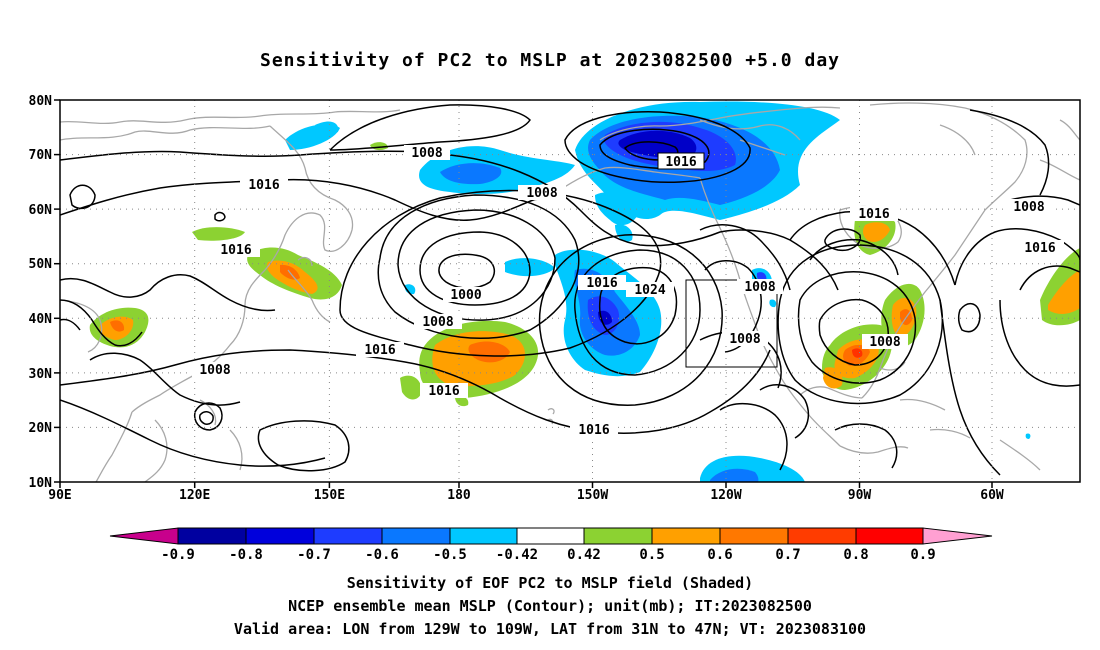 Image resolution: width=1100 pixels, height=650 pixels. Describe the element at coordinates (957, 536) in the screenshot. I see `colorbar-max-triangle` at that location.